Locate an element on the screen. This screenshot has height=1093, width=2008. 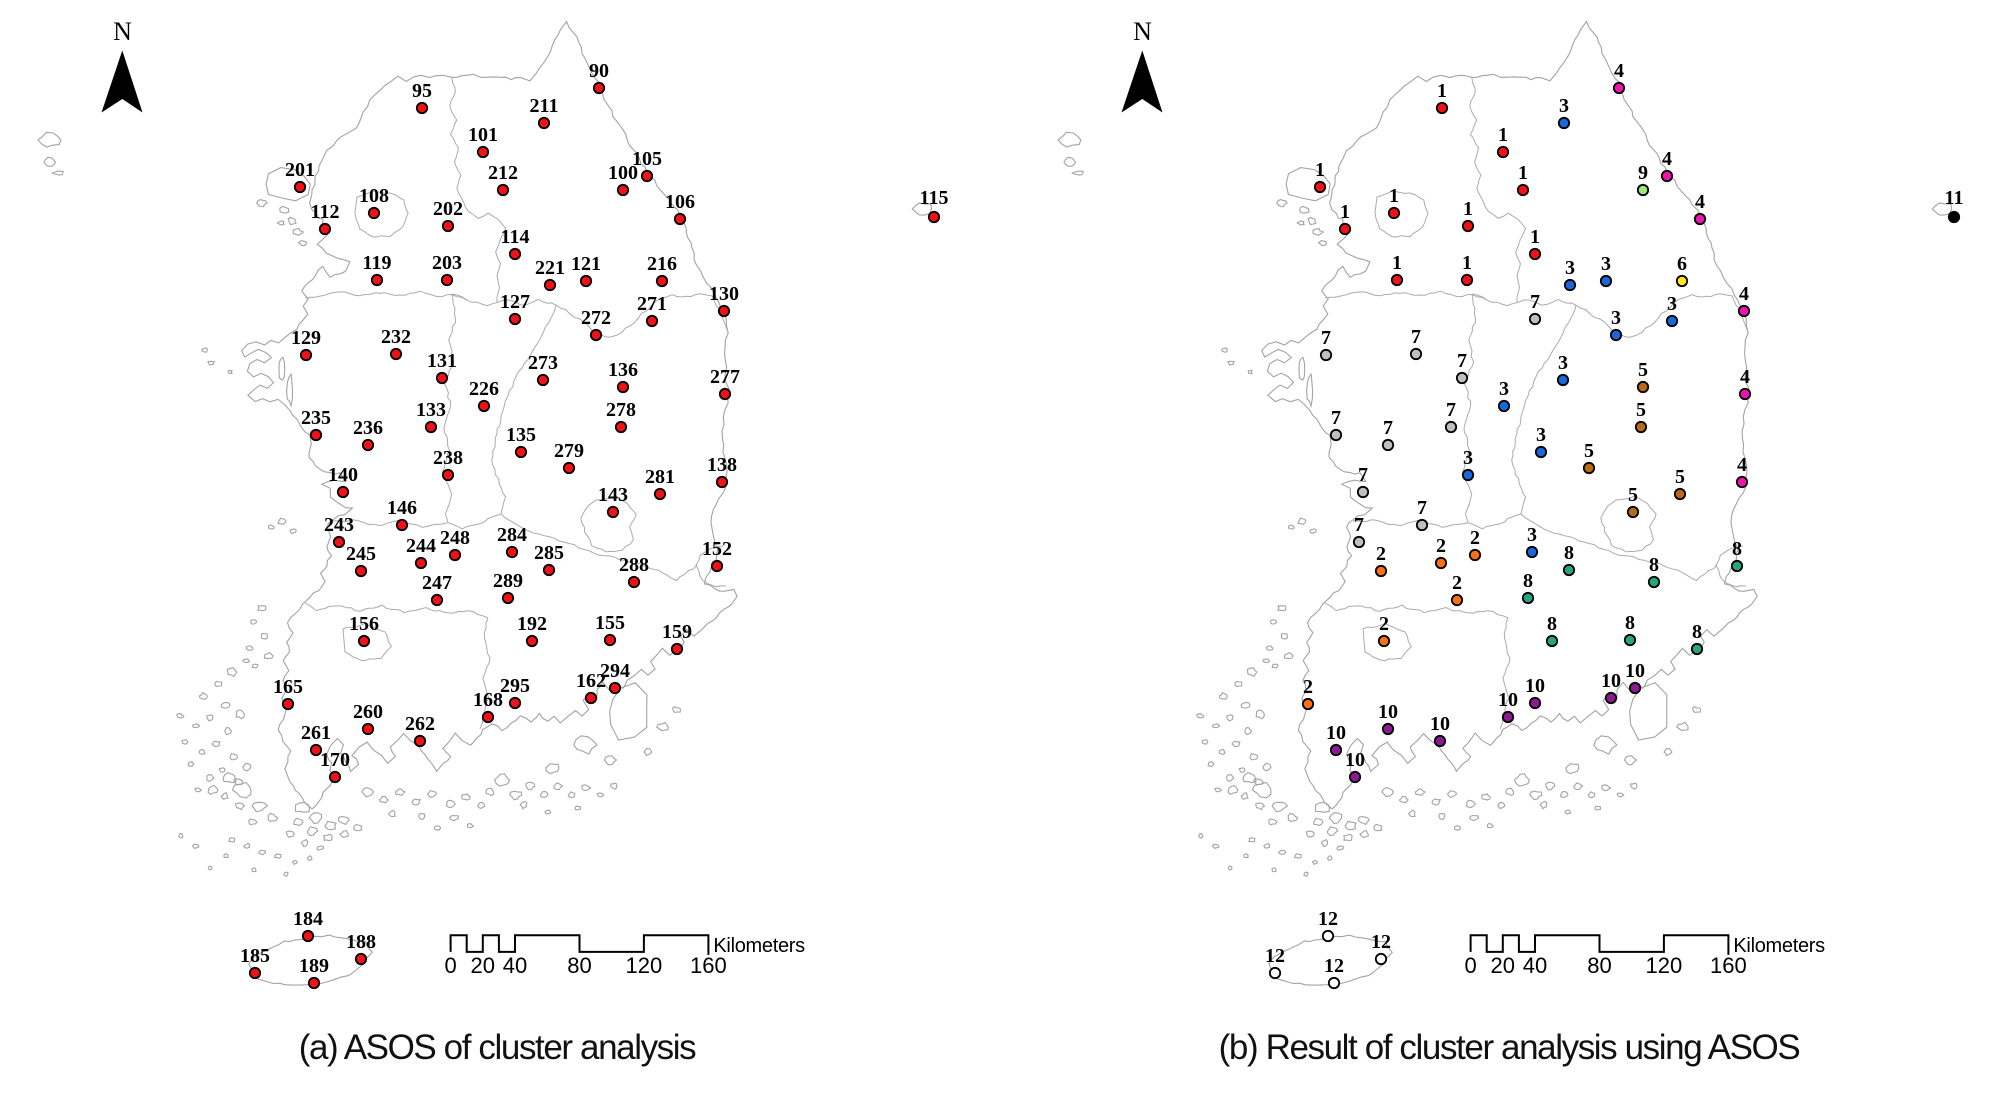
svg-text: 189 is located at coordinates (314, 966).